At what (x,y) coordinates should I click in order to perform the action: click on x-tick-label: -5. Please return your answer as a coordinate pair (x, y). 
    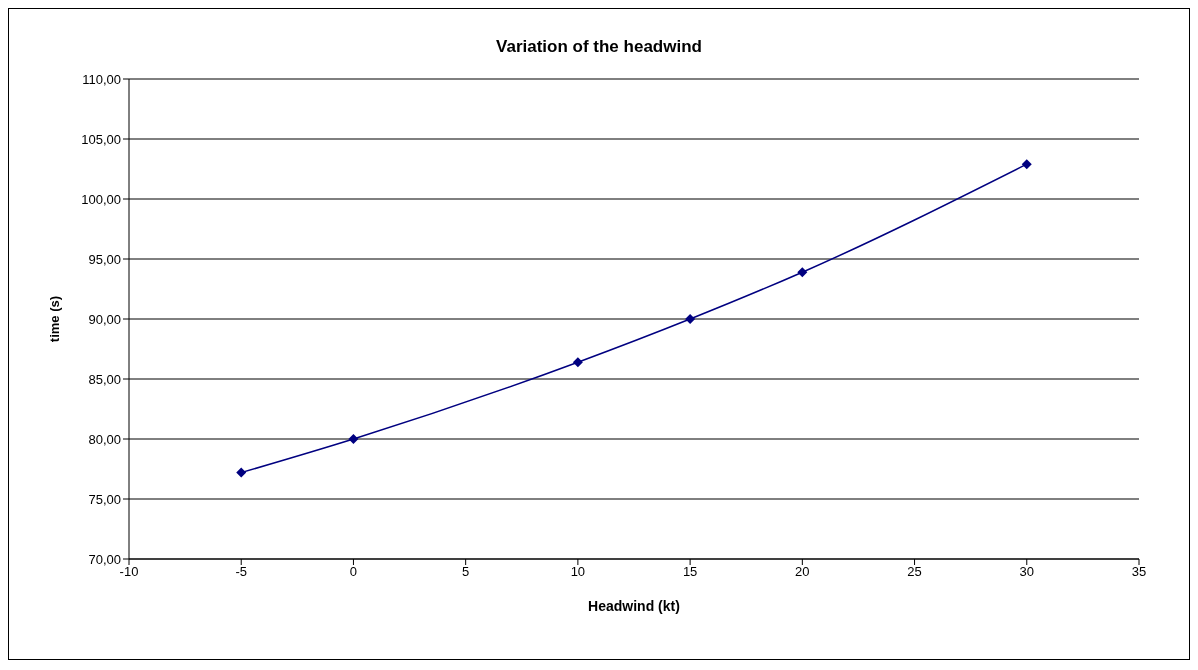
    Looking at the image, I should click on (241, 572).